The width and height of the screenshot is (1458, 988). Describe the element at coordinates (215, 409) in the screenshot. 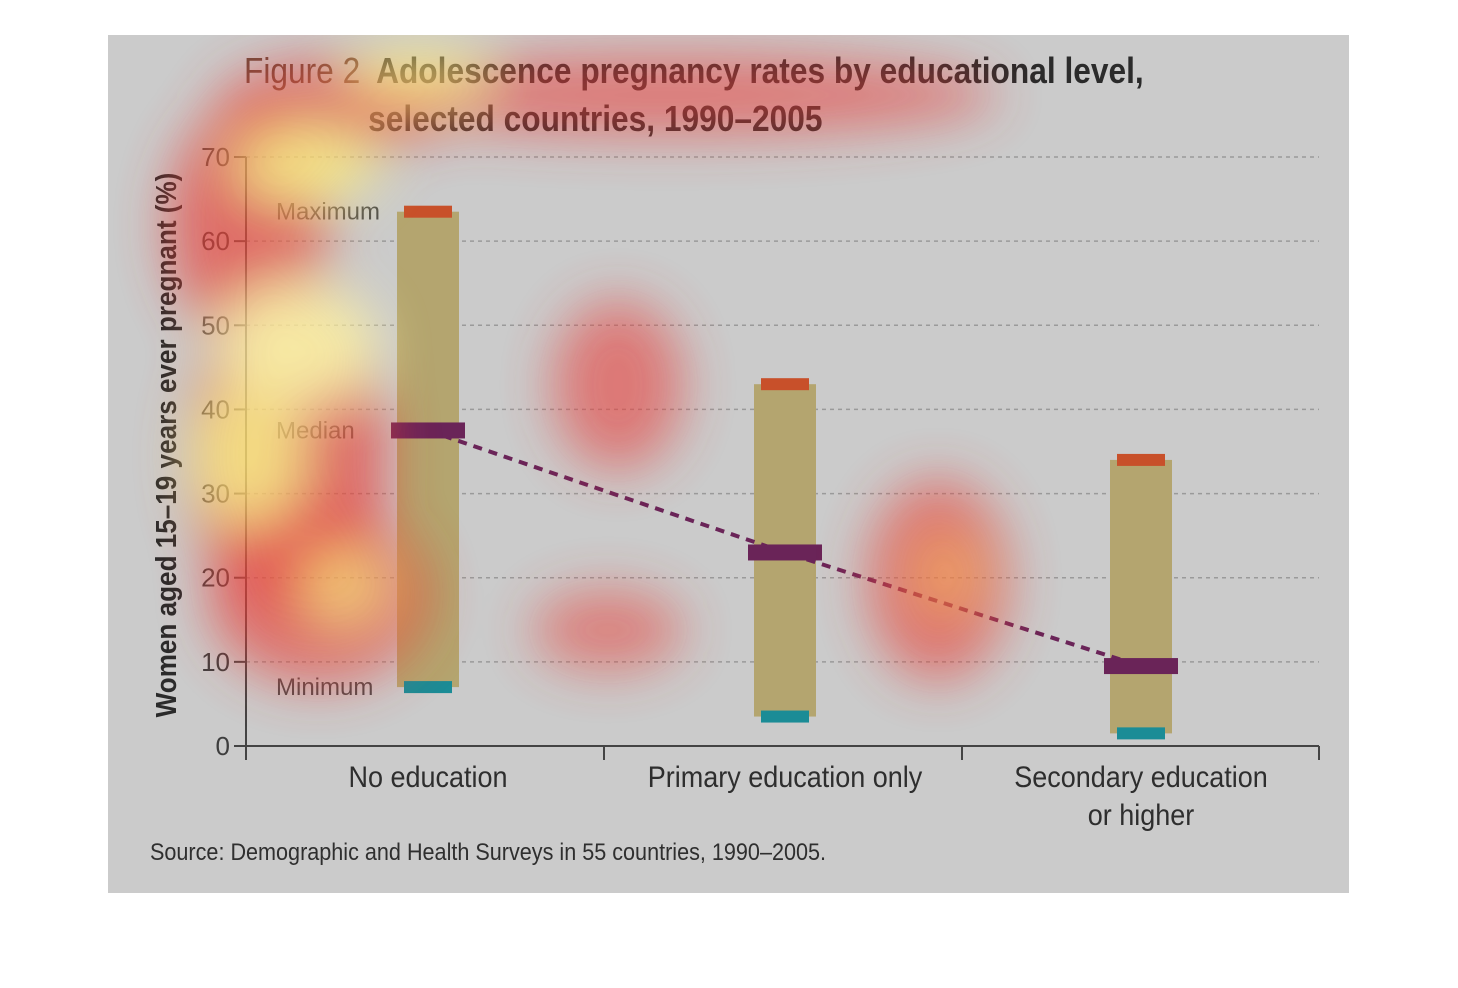

I see `y-tick-label: 40` at that location.